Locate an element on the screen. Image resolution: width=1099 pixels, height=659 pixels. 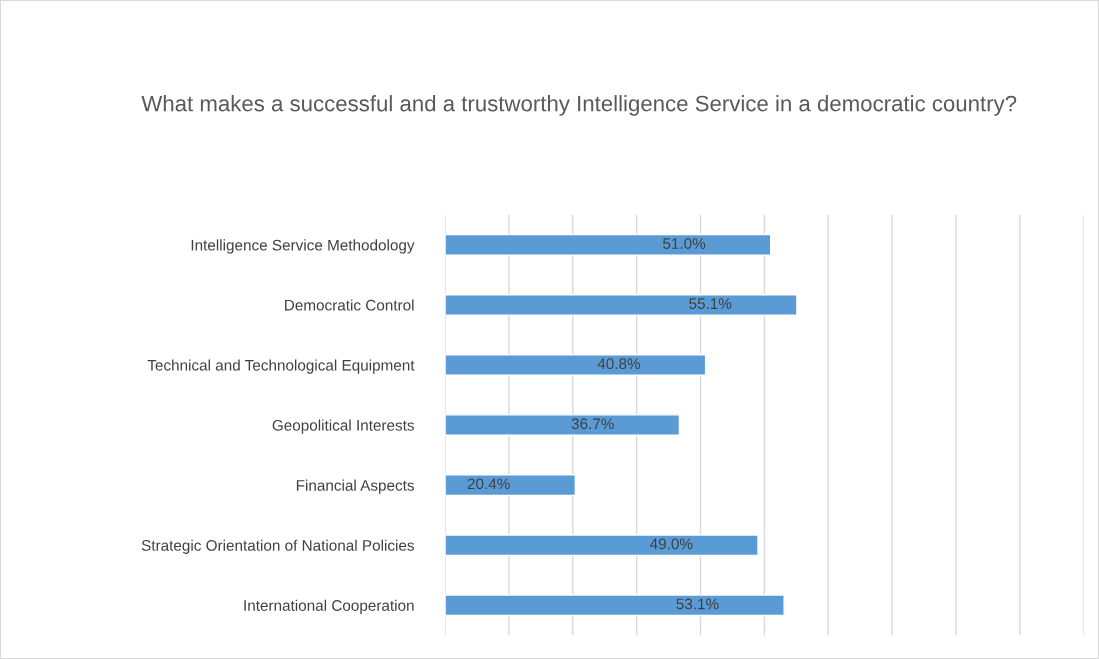
y-tick-label: International Cooperation is located at coordinates (329, 606).